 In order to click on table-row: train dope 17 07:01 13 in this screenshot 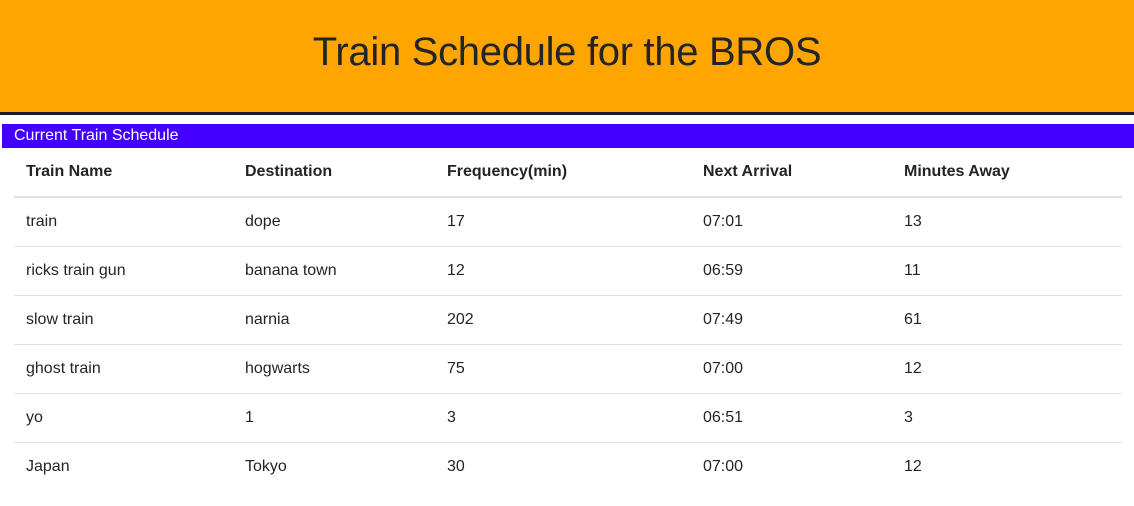, I will do `click(568, 222)`.